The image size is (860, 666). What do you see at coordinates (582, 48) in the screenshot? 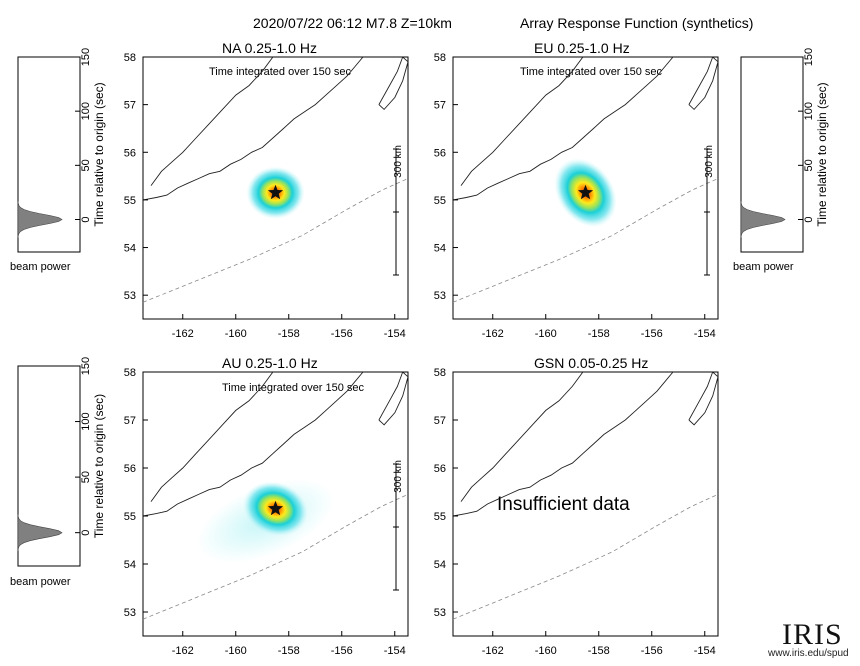
I see `panel-title: EU 0.25-1.0 Hz` at bounding box center [582, 48].